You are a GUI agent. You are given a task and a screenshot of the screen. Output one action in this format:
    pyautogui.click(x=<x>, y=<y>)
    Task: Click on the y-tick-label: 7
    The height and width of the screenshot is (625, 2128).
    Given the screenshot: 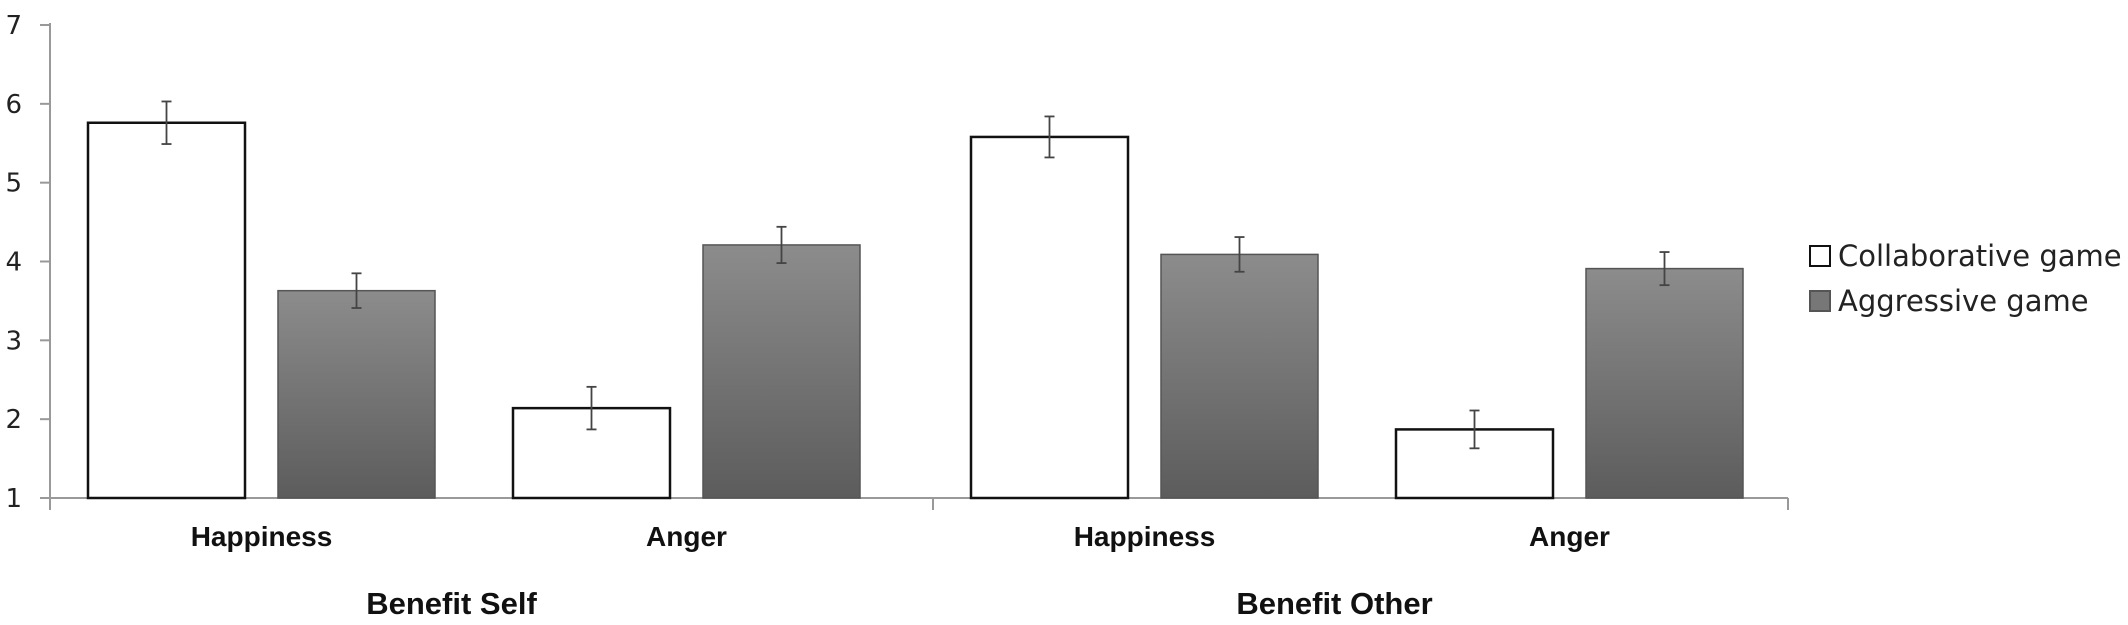 What is the action you would take?
    pyautogui.click(x=13, y=26)
    